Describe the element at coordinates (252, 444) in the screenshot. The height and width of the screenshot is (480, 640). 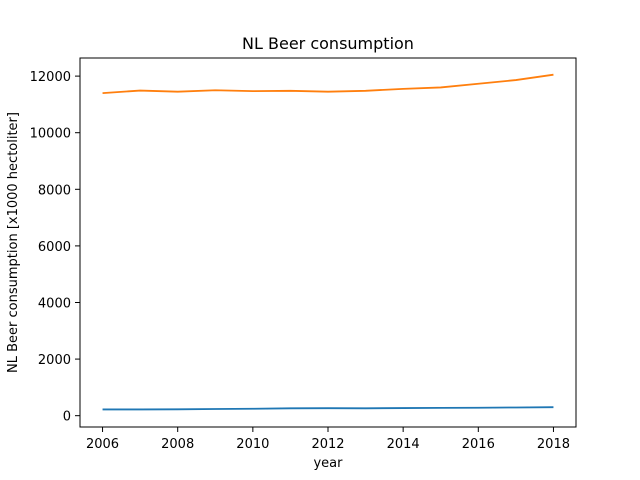
I see `x-tick-label: 2010` at that location.